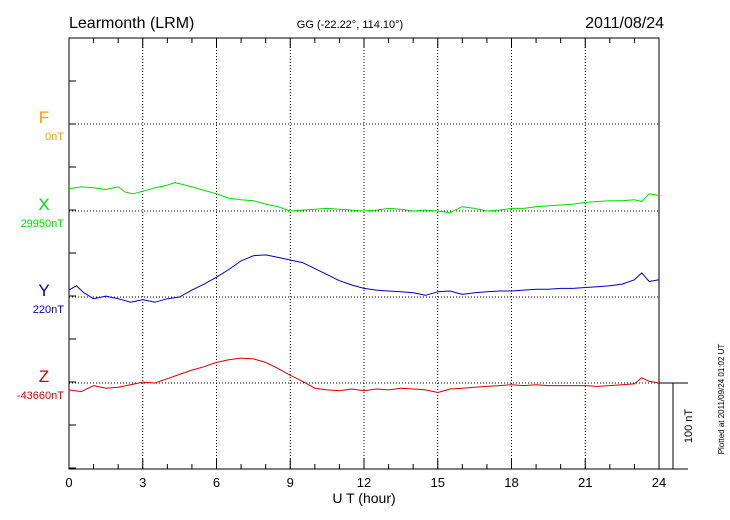 This screenshot has height=520, width=730. Describe the element at coordinates (364, 198) in the screenshot. I see `series-line-x` at that location.